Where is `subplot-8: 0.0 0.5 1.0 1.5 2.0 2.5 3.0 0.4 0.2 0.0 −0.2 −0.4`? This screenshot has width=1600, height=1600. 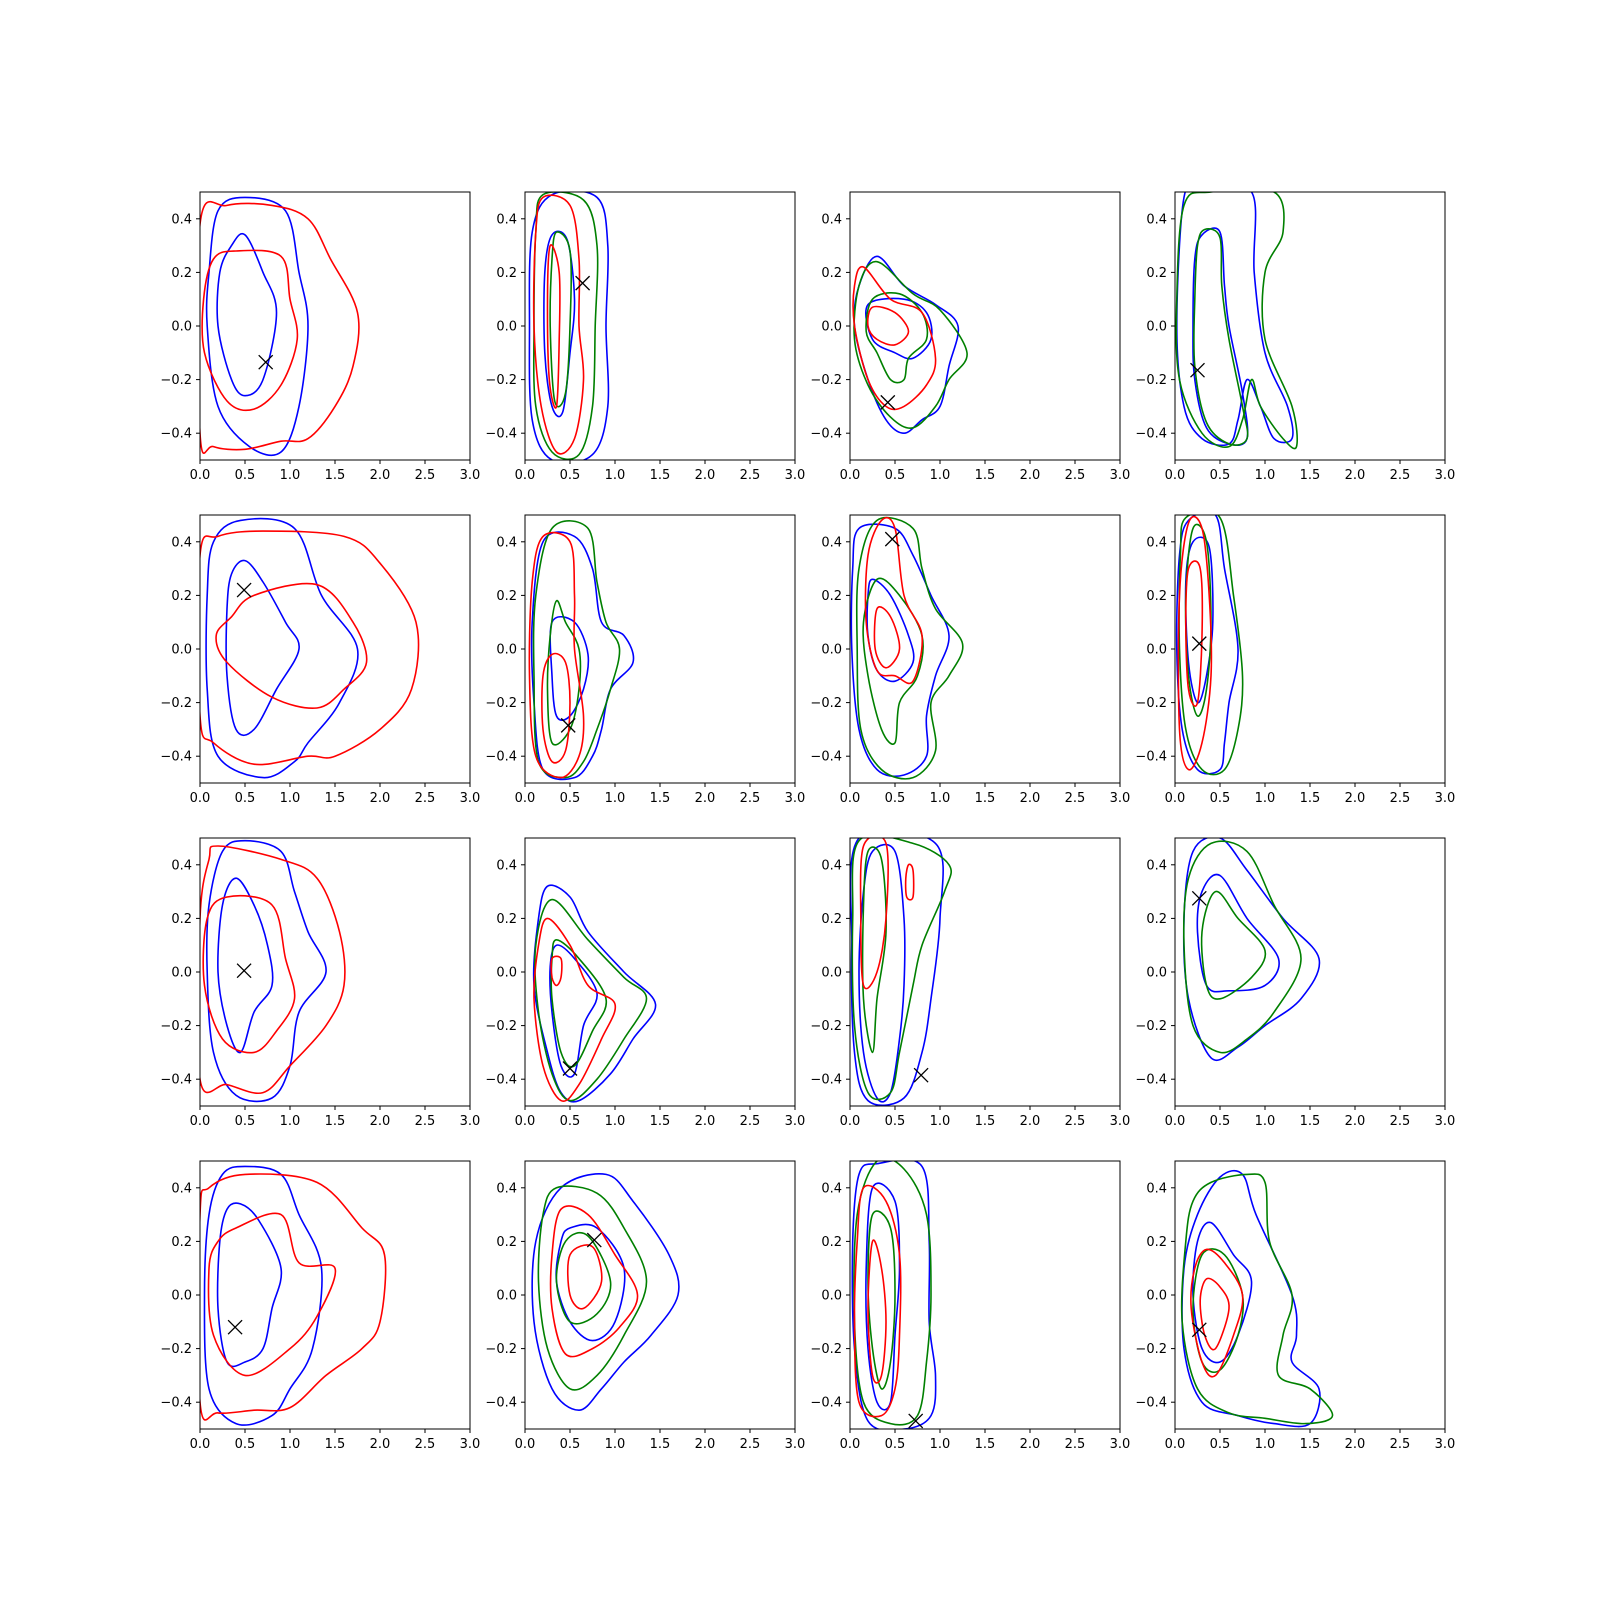 subplot-8: 0.0 0.5 1.0 1.5 2.0 2.5 3.0 0.4 0.2 0.0 −0.2 −0.4 is located at coordinates (1295, 660).